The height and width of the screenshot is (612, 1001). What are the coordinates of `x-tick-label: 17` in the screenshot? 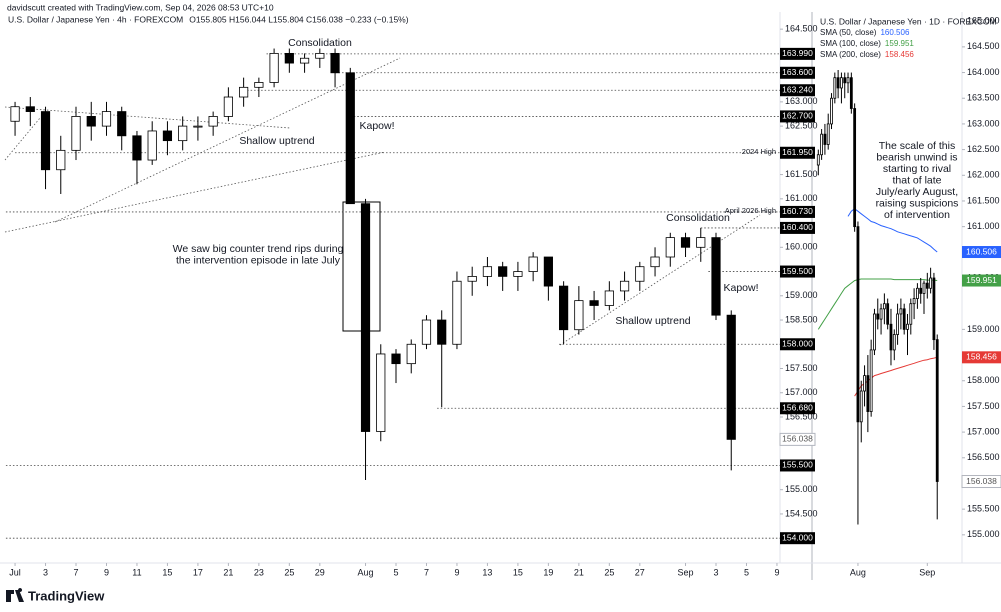 It's located at (198, 572).